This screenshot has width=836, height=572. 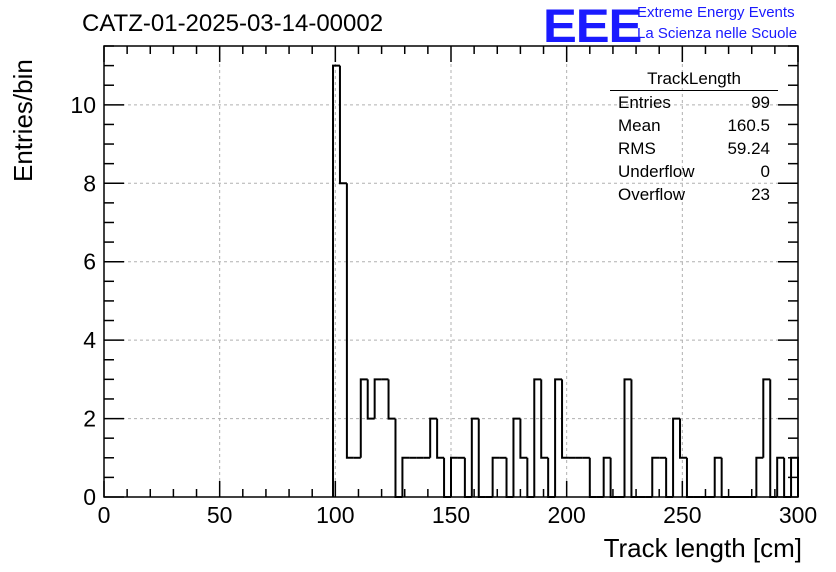 What do you see at coordinates (89, 262) in the screenshot?
I see `y-tick-label: 6` at bounding box center [89, 262].